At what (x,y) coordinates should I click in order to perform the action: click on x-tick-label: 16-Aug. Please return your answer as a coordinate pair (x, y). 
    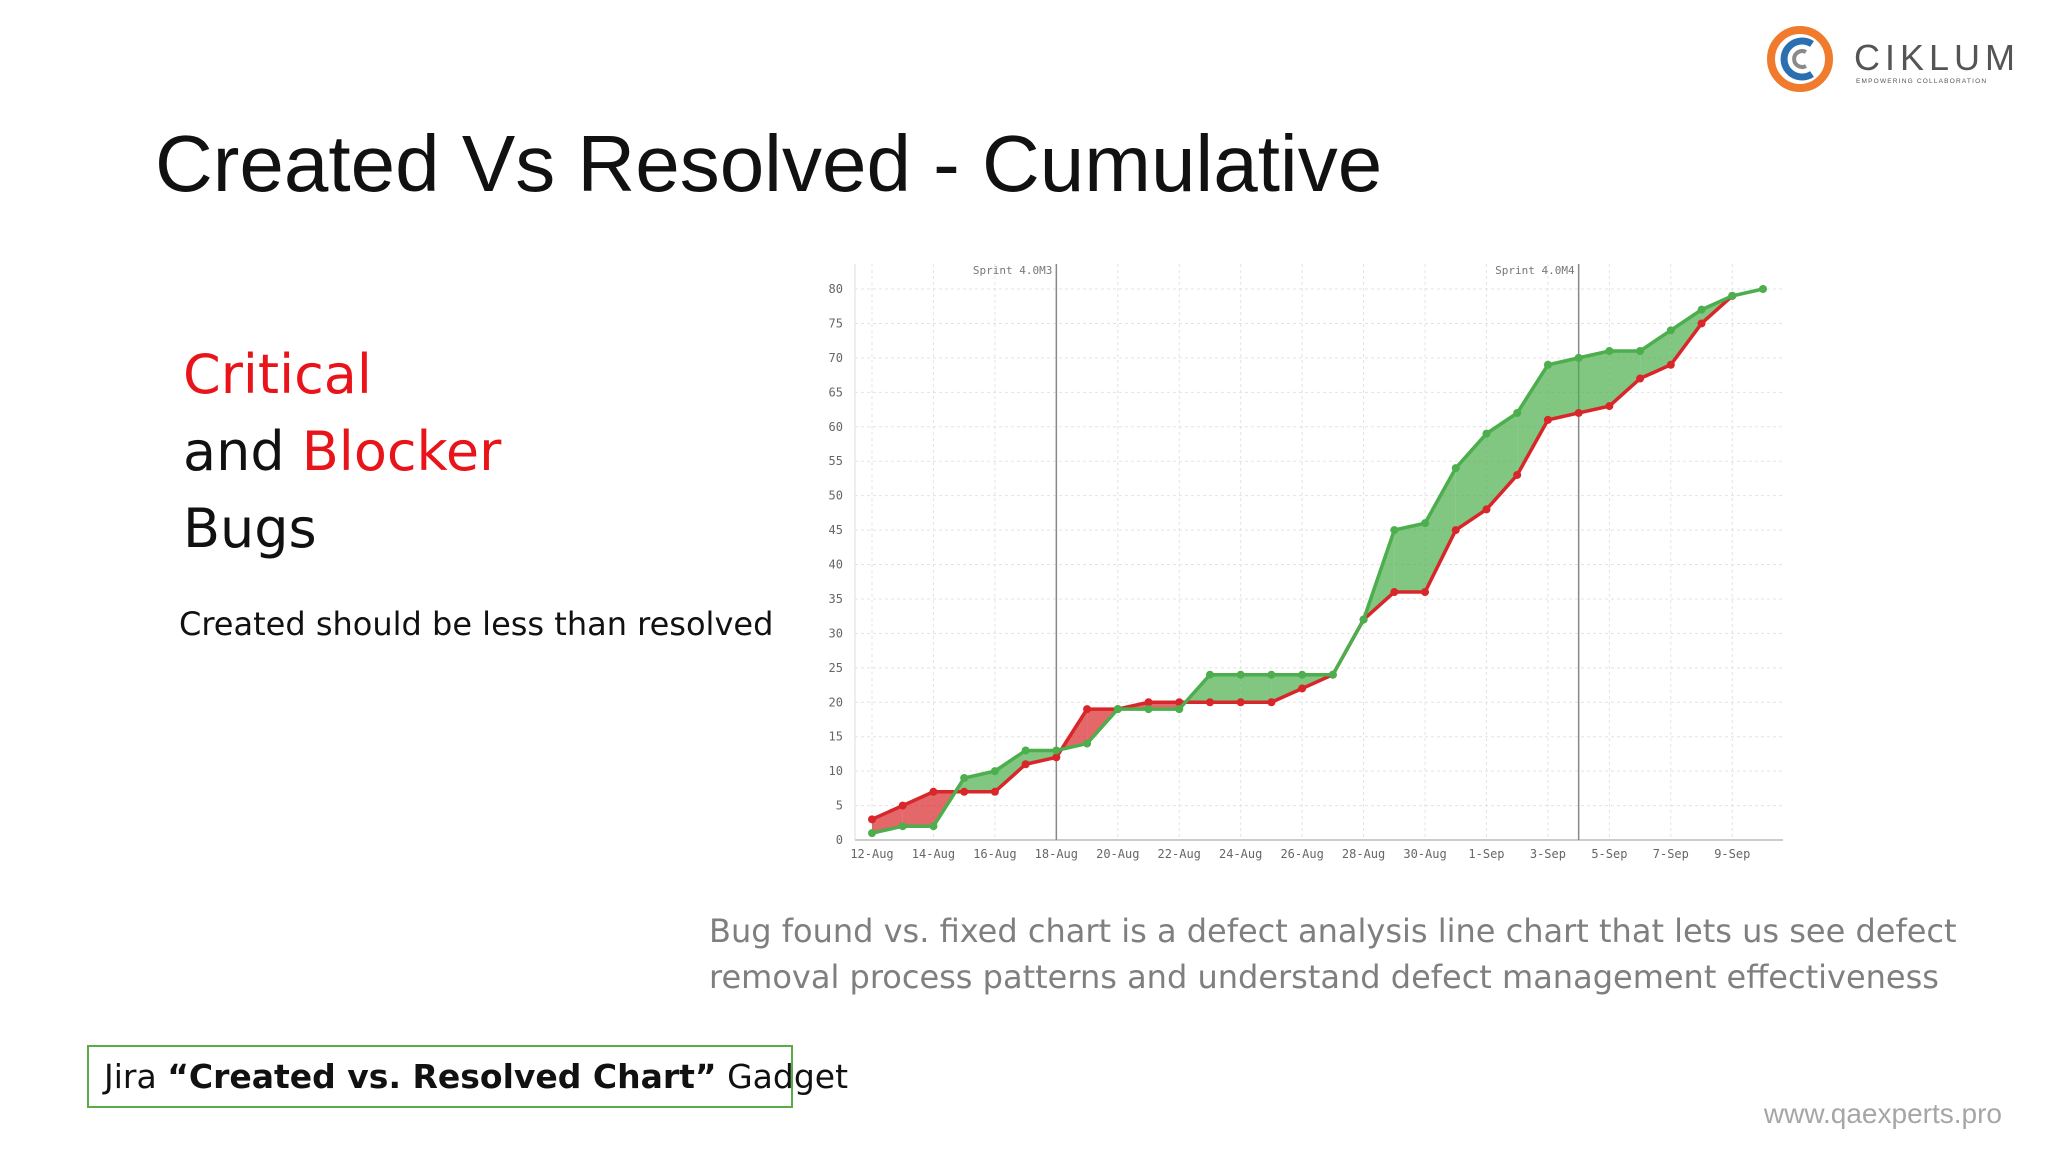
    Looking at the image, I should click on (994, 854).